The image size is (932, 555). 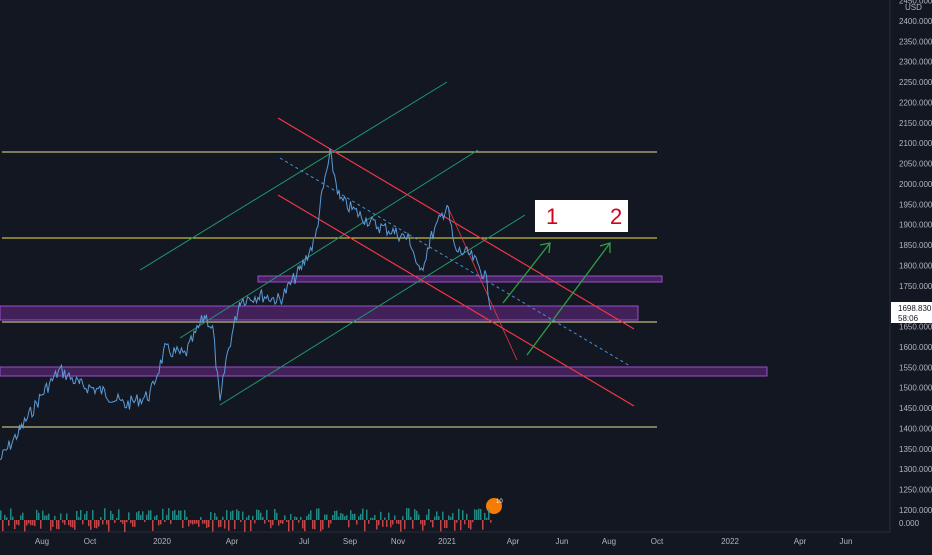 I want to click on event-badge-text: 10, so click(x=499, y=502).